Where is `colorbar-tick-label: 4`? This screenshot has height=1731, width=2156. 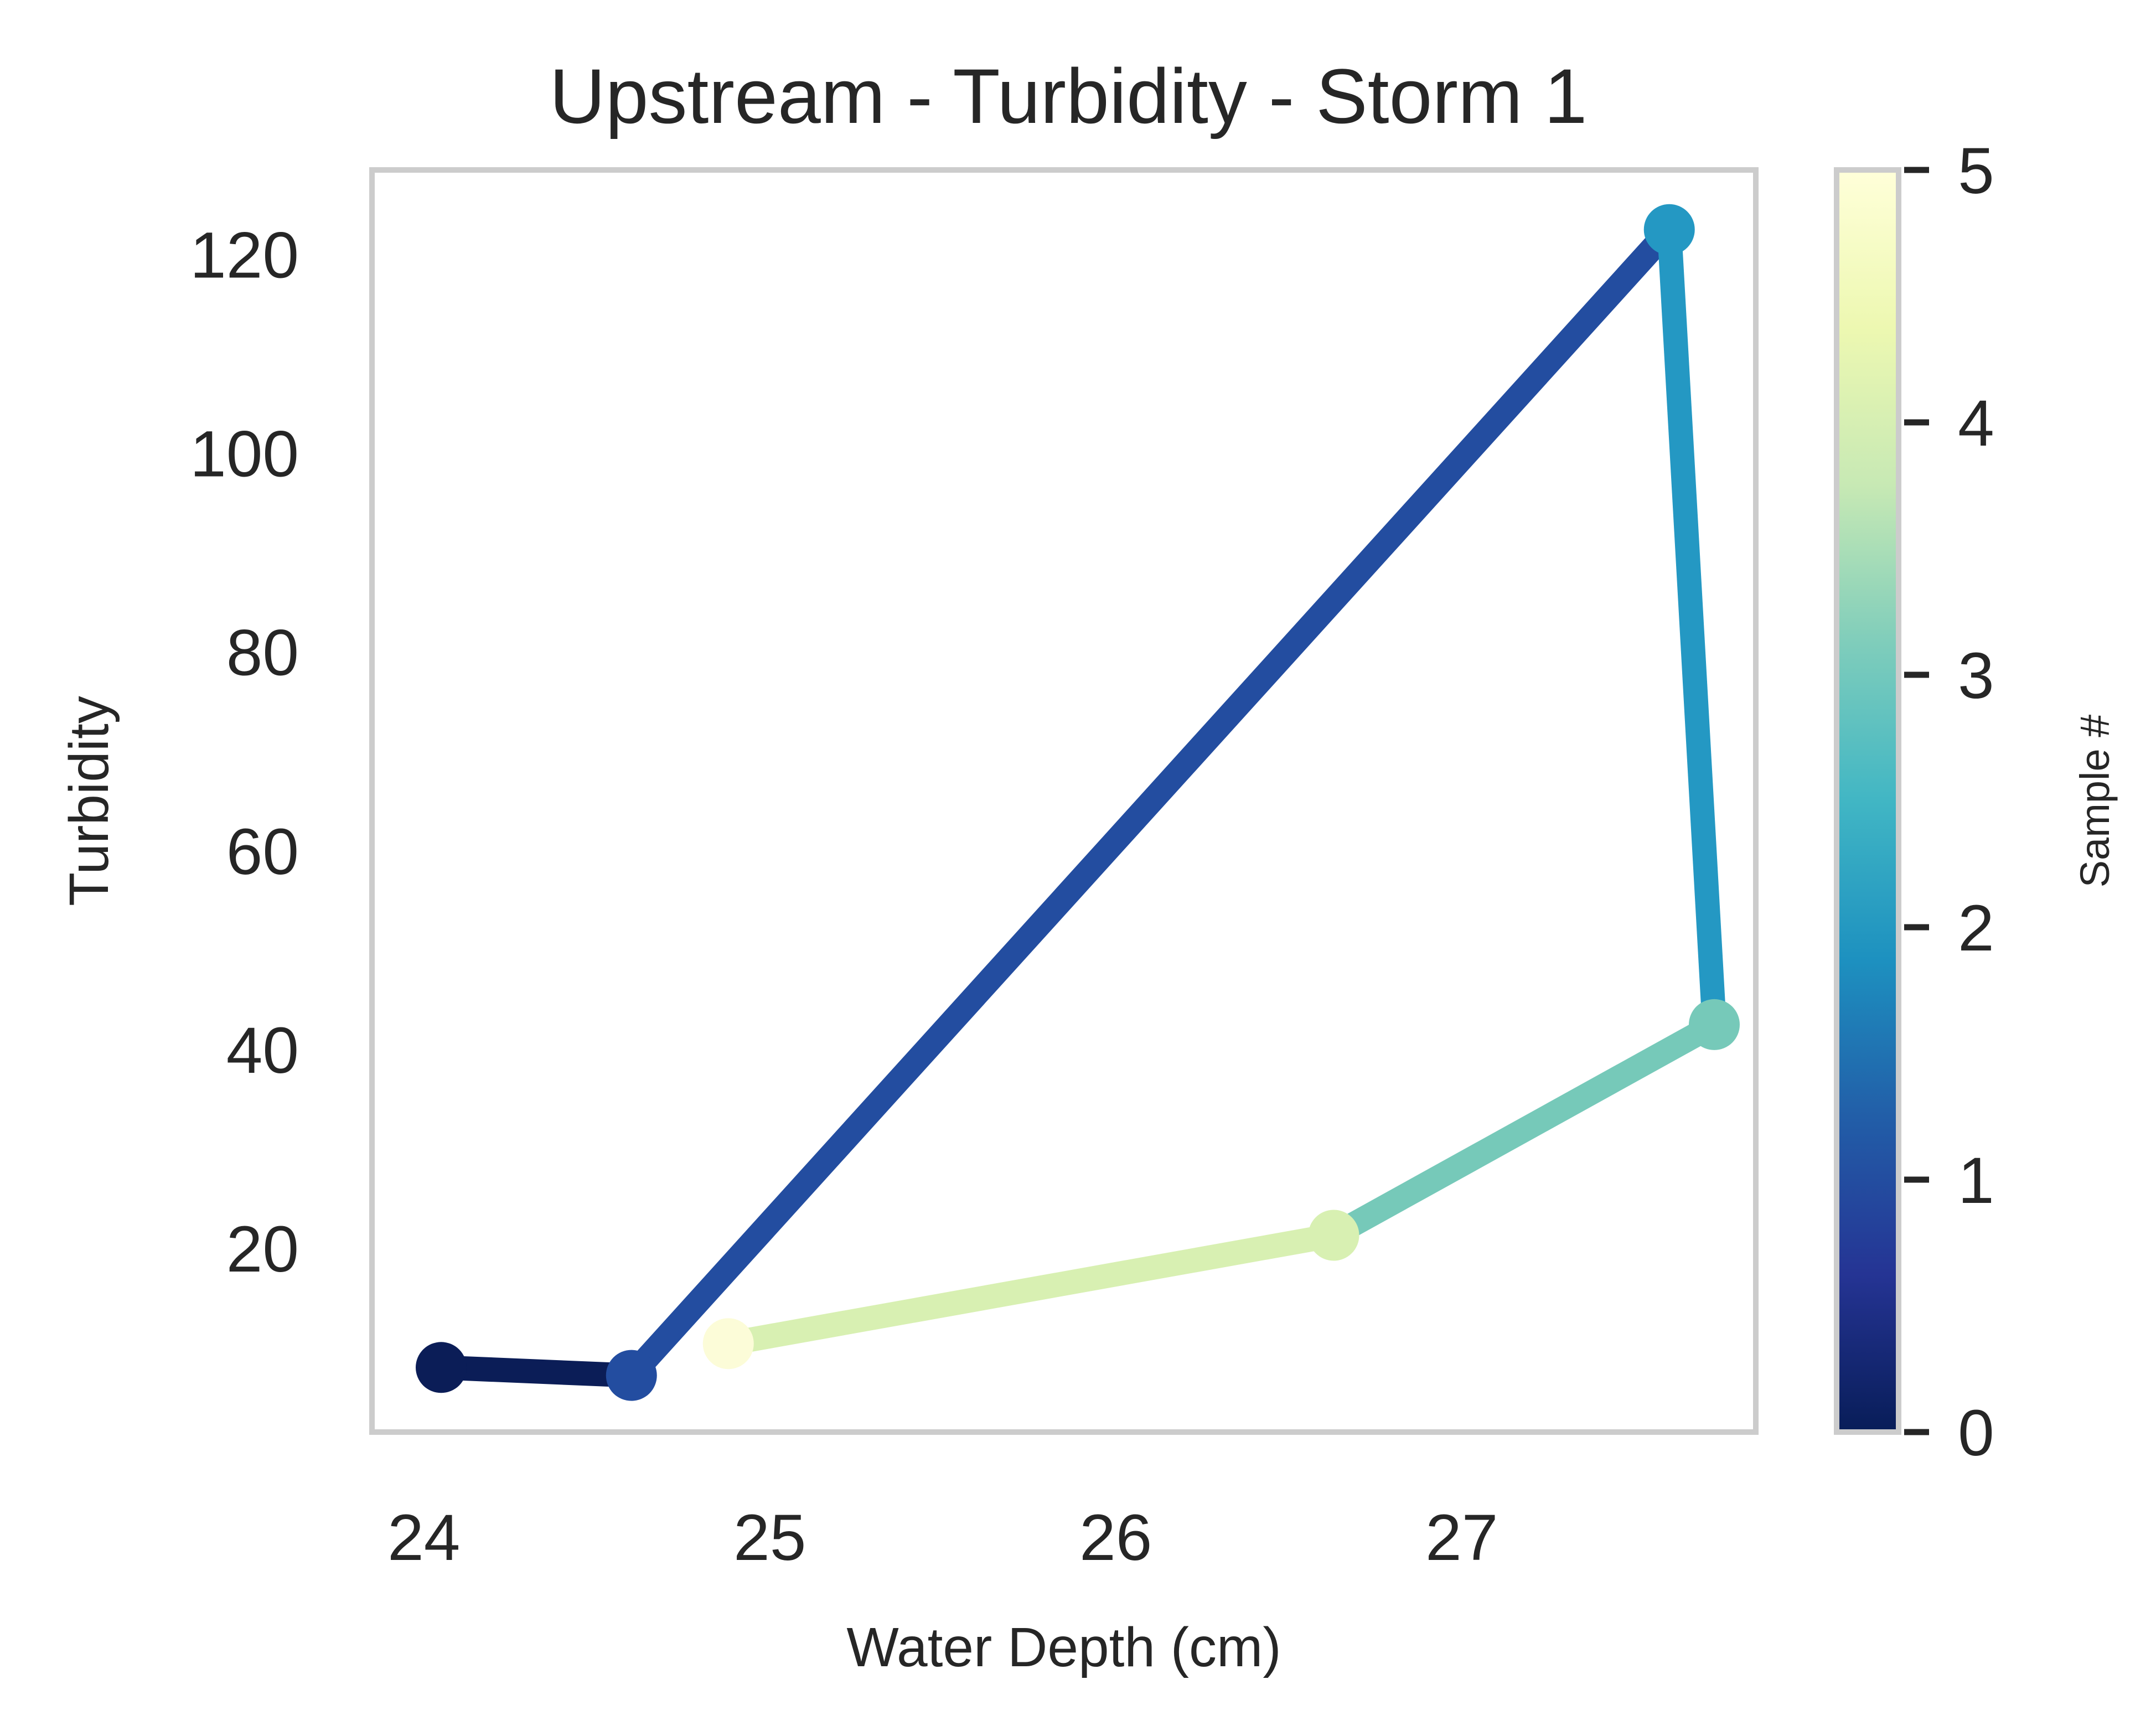
colorbar-tick-label: 4 is located at coordinates (1976, 424).